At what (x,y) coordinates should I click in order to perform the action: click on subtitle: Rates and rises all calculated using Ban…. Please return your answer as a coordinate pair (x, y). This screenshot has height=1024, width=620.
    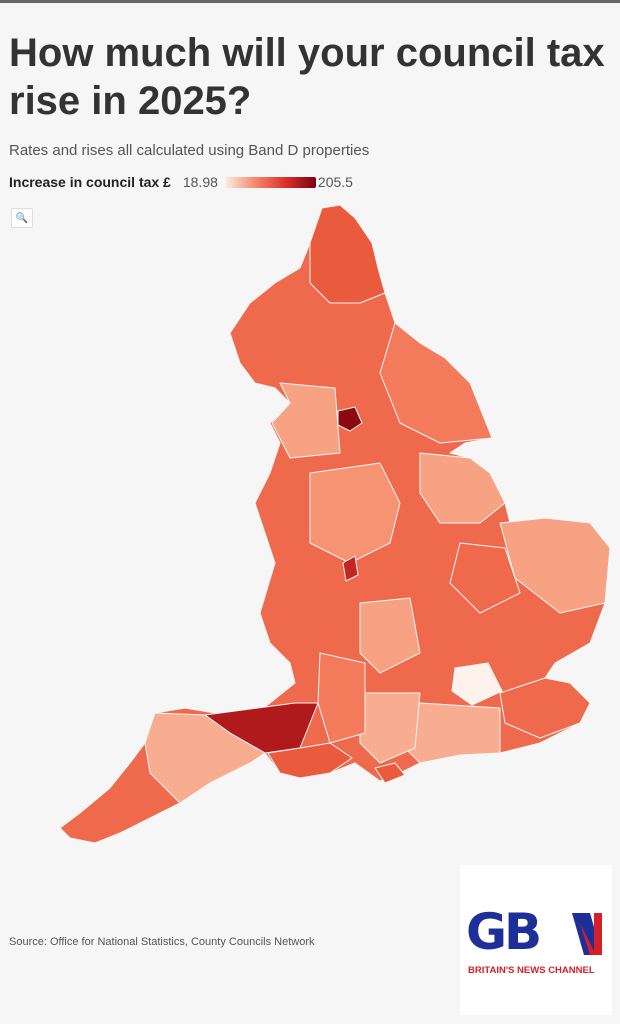
    Looking at the image, I should click on (189, 150).